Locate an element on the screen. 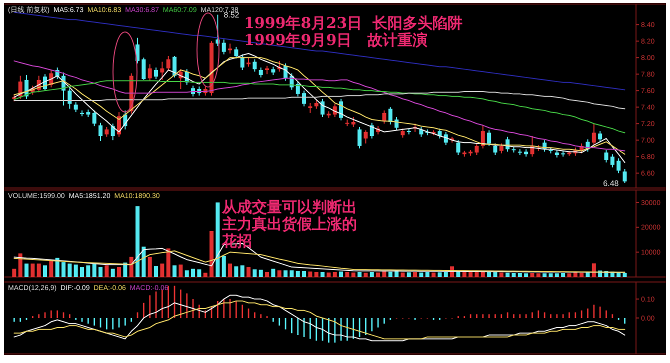 The image size is (670, 363). annotation: 1999年8月23日 长阳多头陷阱 is located at coordinates (353, 23).